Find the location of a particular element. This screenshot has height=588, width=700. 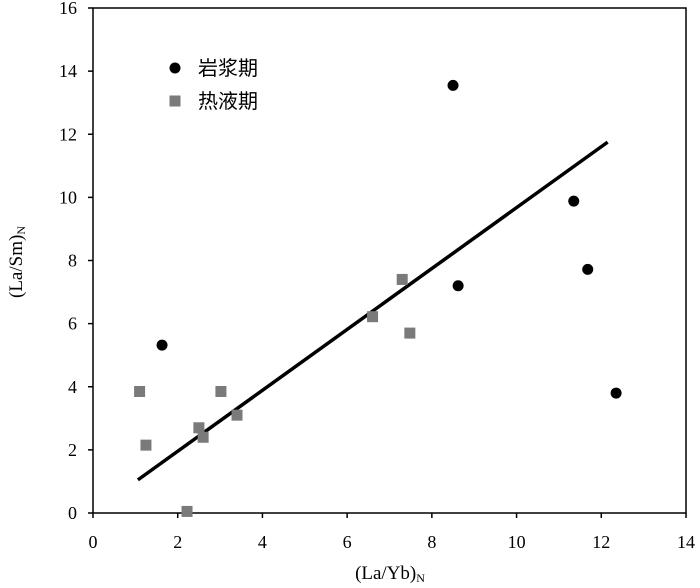

y-tick-label: 2 is located at coordinates (72, 450).